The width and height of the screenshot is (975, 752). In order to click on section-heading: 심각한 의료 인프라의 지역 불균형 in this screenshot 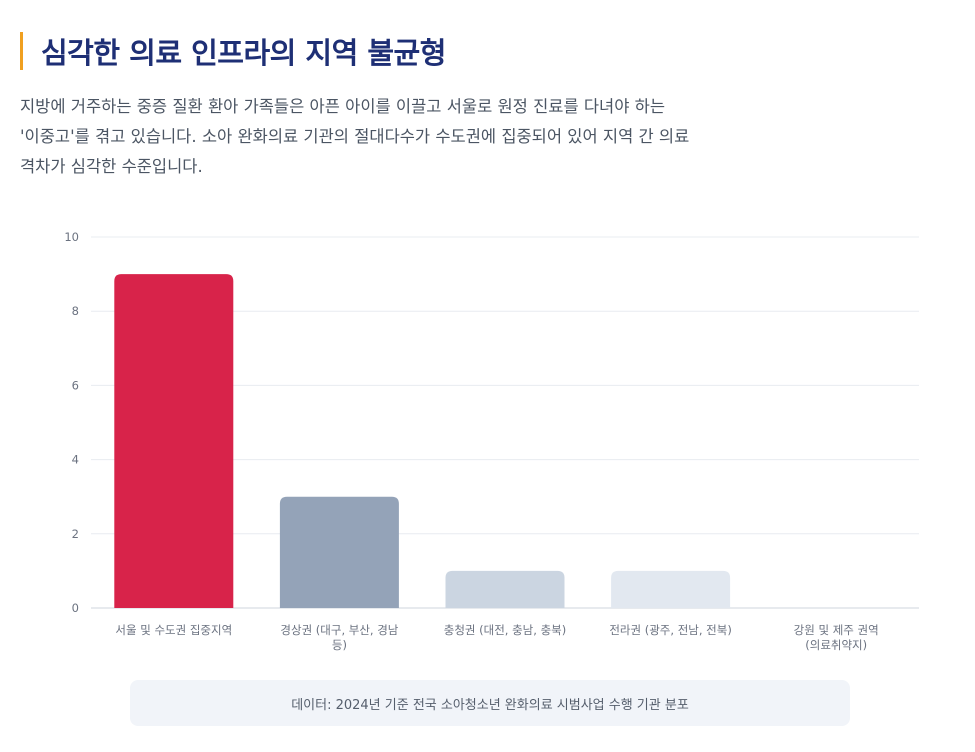, I will do `click(233, 51)`.